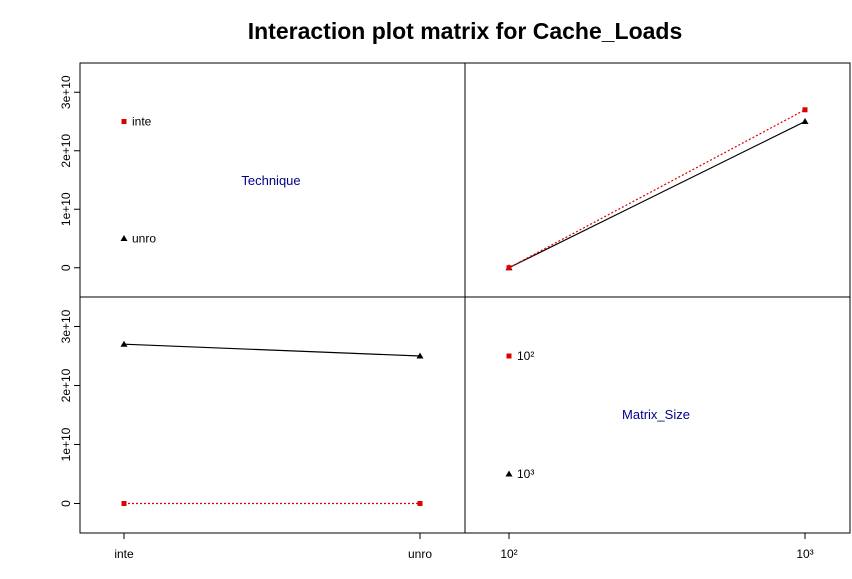 The width and height of the screenshot is (852, 579). What do you see at coordinates (270, 180) in the screenshot?
I see `diagonal-label-technique: Technique` at bounding box center [270, 180].